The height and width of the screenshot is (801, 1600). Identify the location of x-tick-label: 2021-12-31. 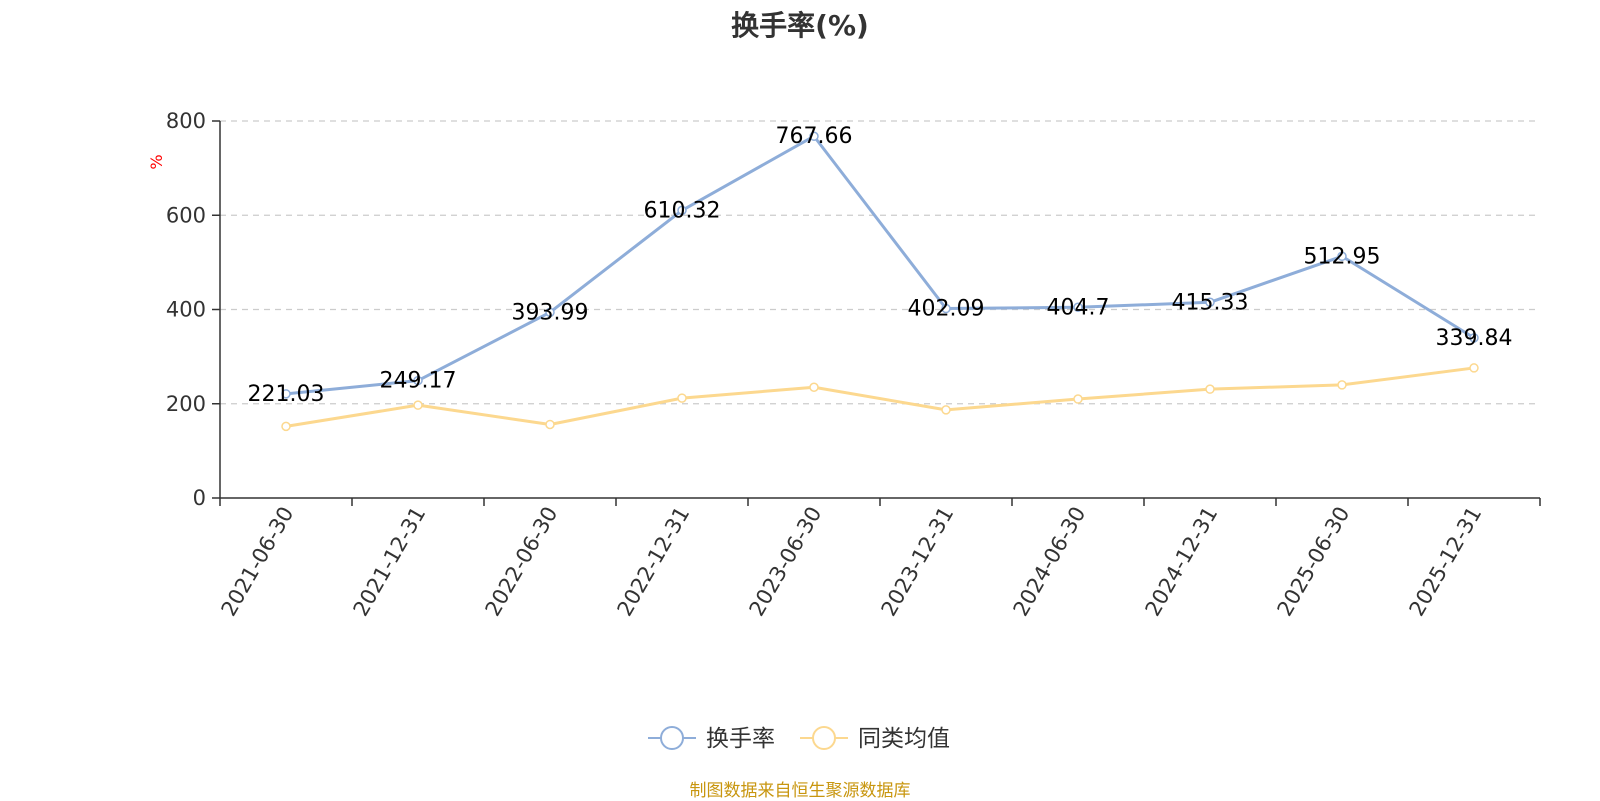
(390, 562).